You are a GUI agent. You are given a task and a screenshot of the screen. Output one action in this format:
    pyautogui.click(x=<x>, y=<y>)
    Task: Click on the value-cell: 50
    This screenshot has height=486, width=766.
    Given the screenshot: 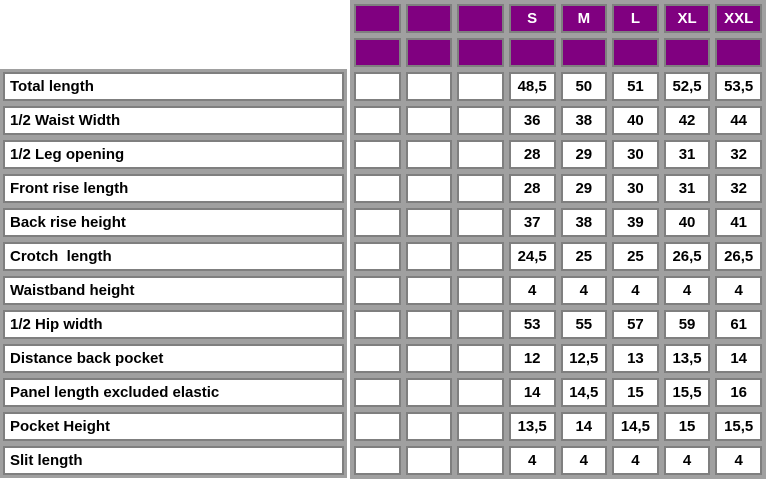 What is the action you would take?
    pyautogui.click(x=584, y=86)
    